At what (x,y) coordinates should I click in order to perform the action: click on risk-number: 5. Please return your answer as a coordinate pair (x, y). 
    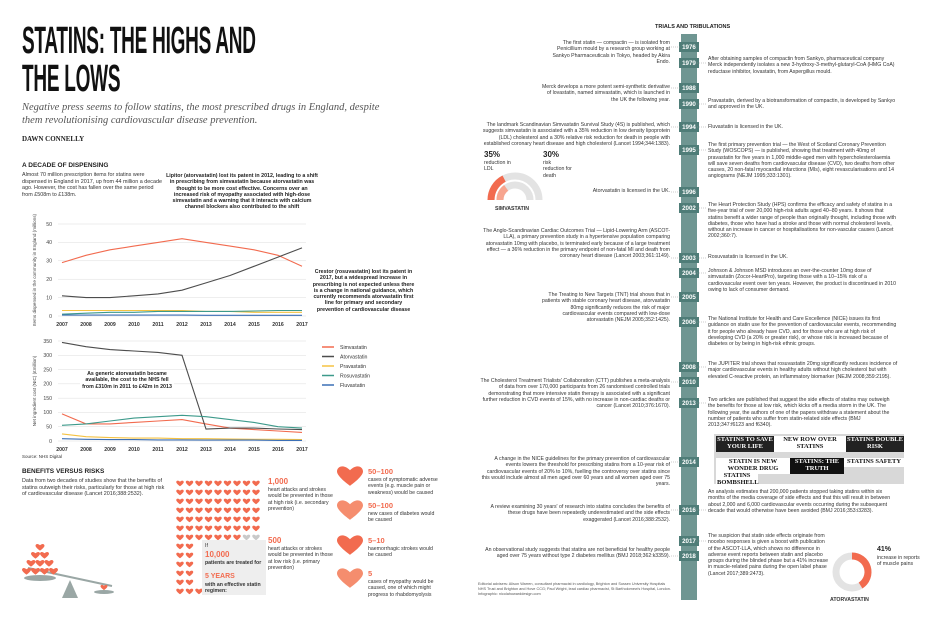
    Looking at the image, I should click on (370, 573).